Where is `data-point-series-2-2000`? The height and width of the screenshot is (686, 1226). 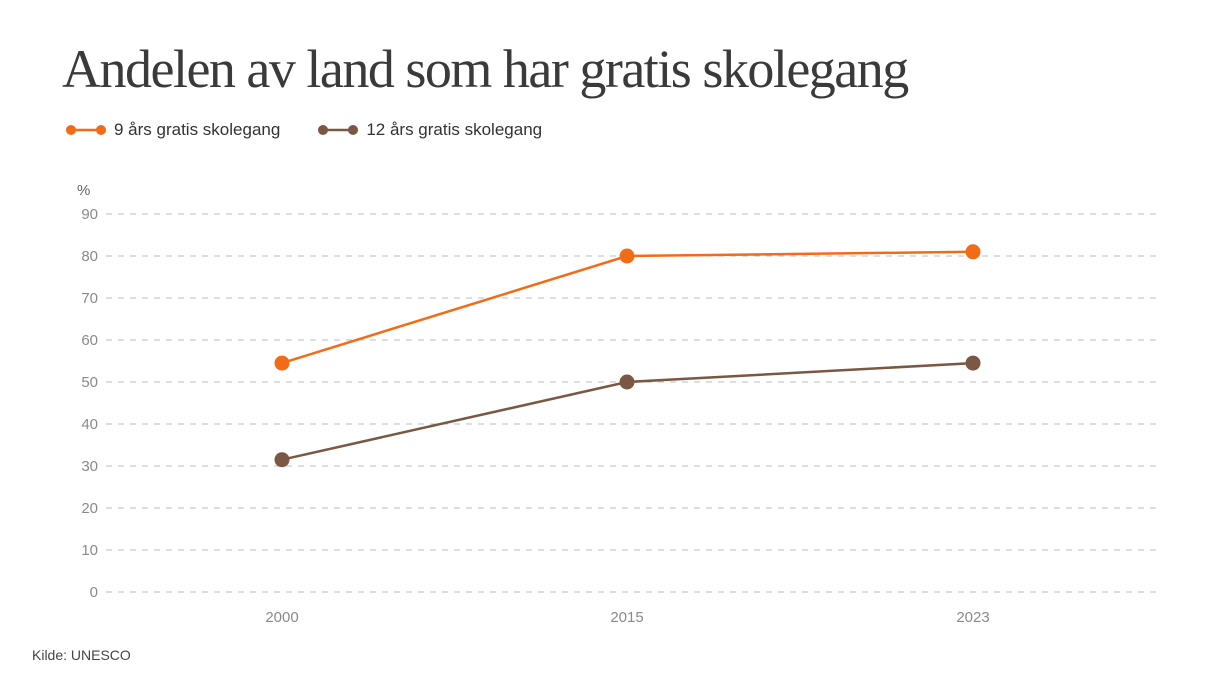 data-point-series-2-2000 is located at coordinates (282, 460).